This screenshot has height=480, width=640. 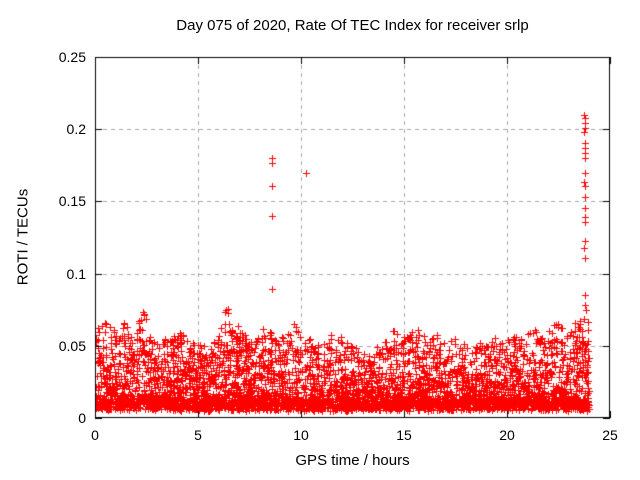 I want to click on y-tick-label: 0.15, so click(x=72, y=201).